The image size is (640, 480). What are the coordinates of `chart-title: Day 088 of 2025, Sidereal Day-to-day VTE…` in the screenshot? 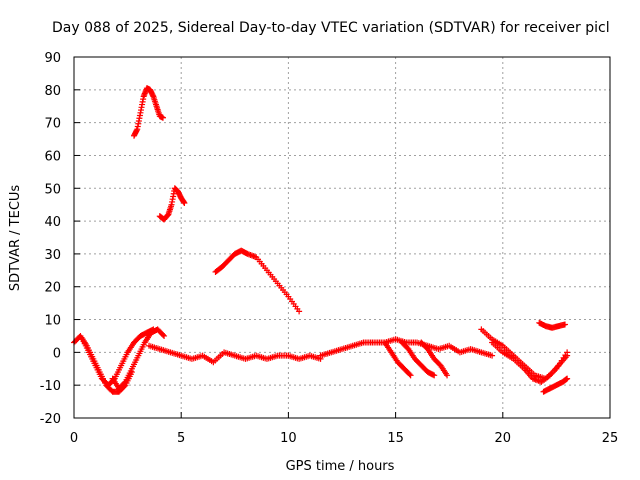 It's located at (331, 28).